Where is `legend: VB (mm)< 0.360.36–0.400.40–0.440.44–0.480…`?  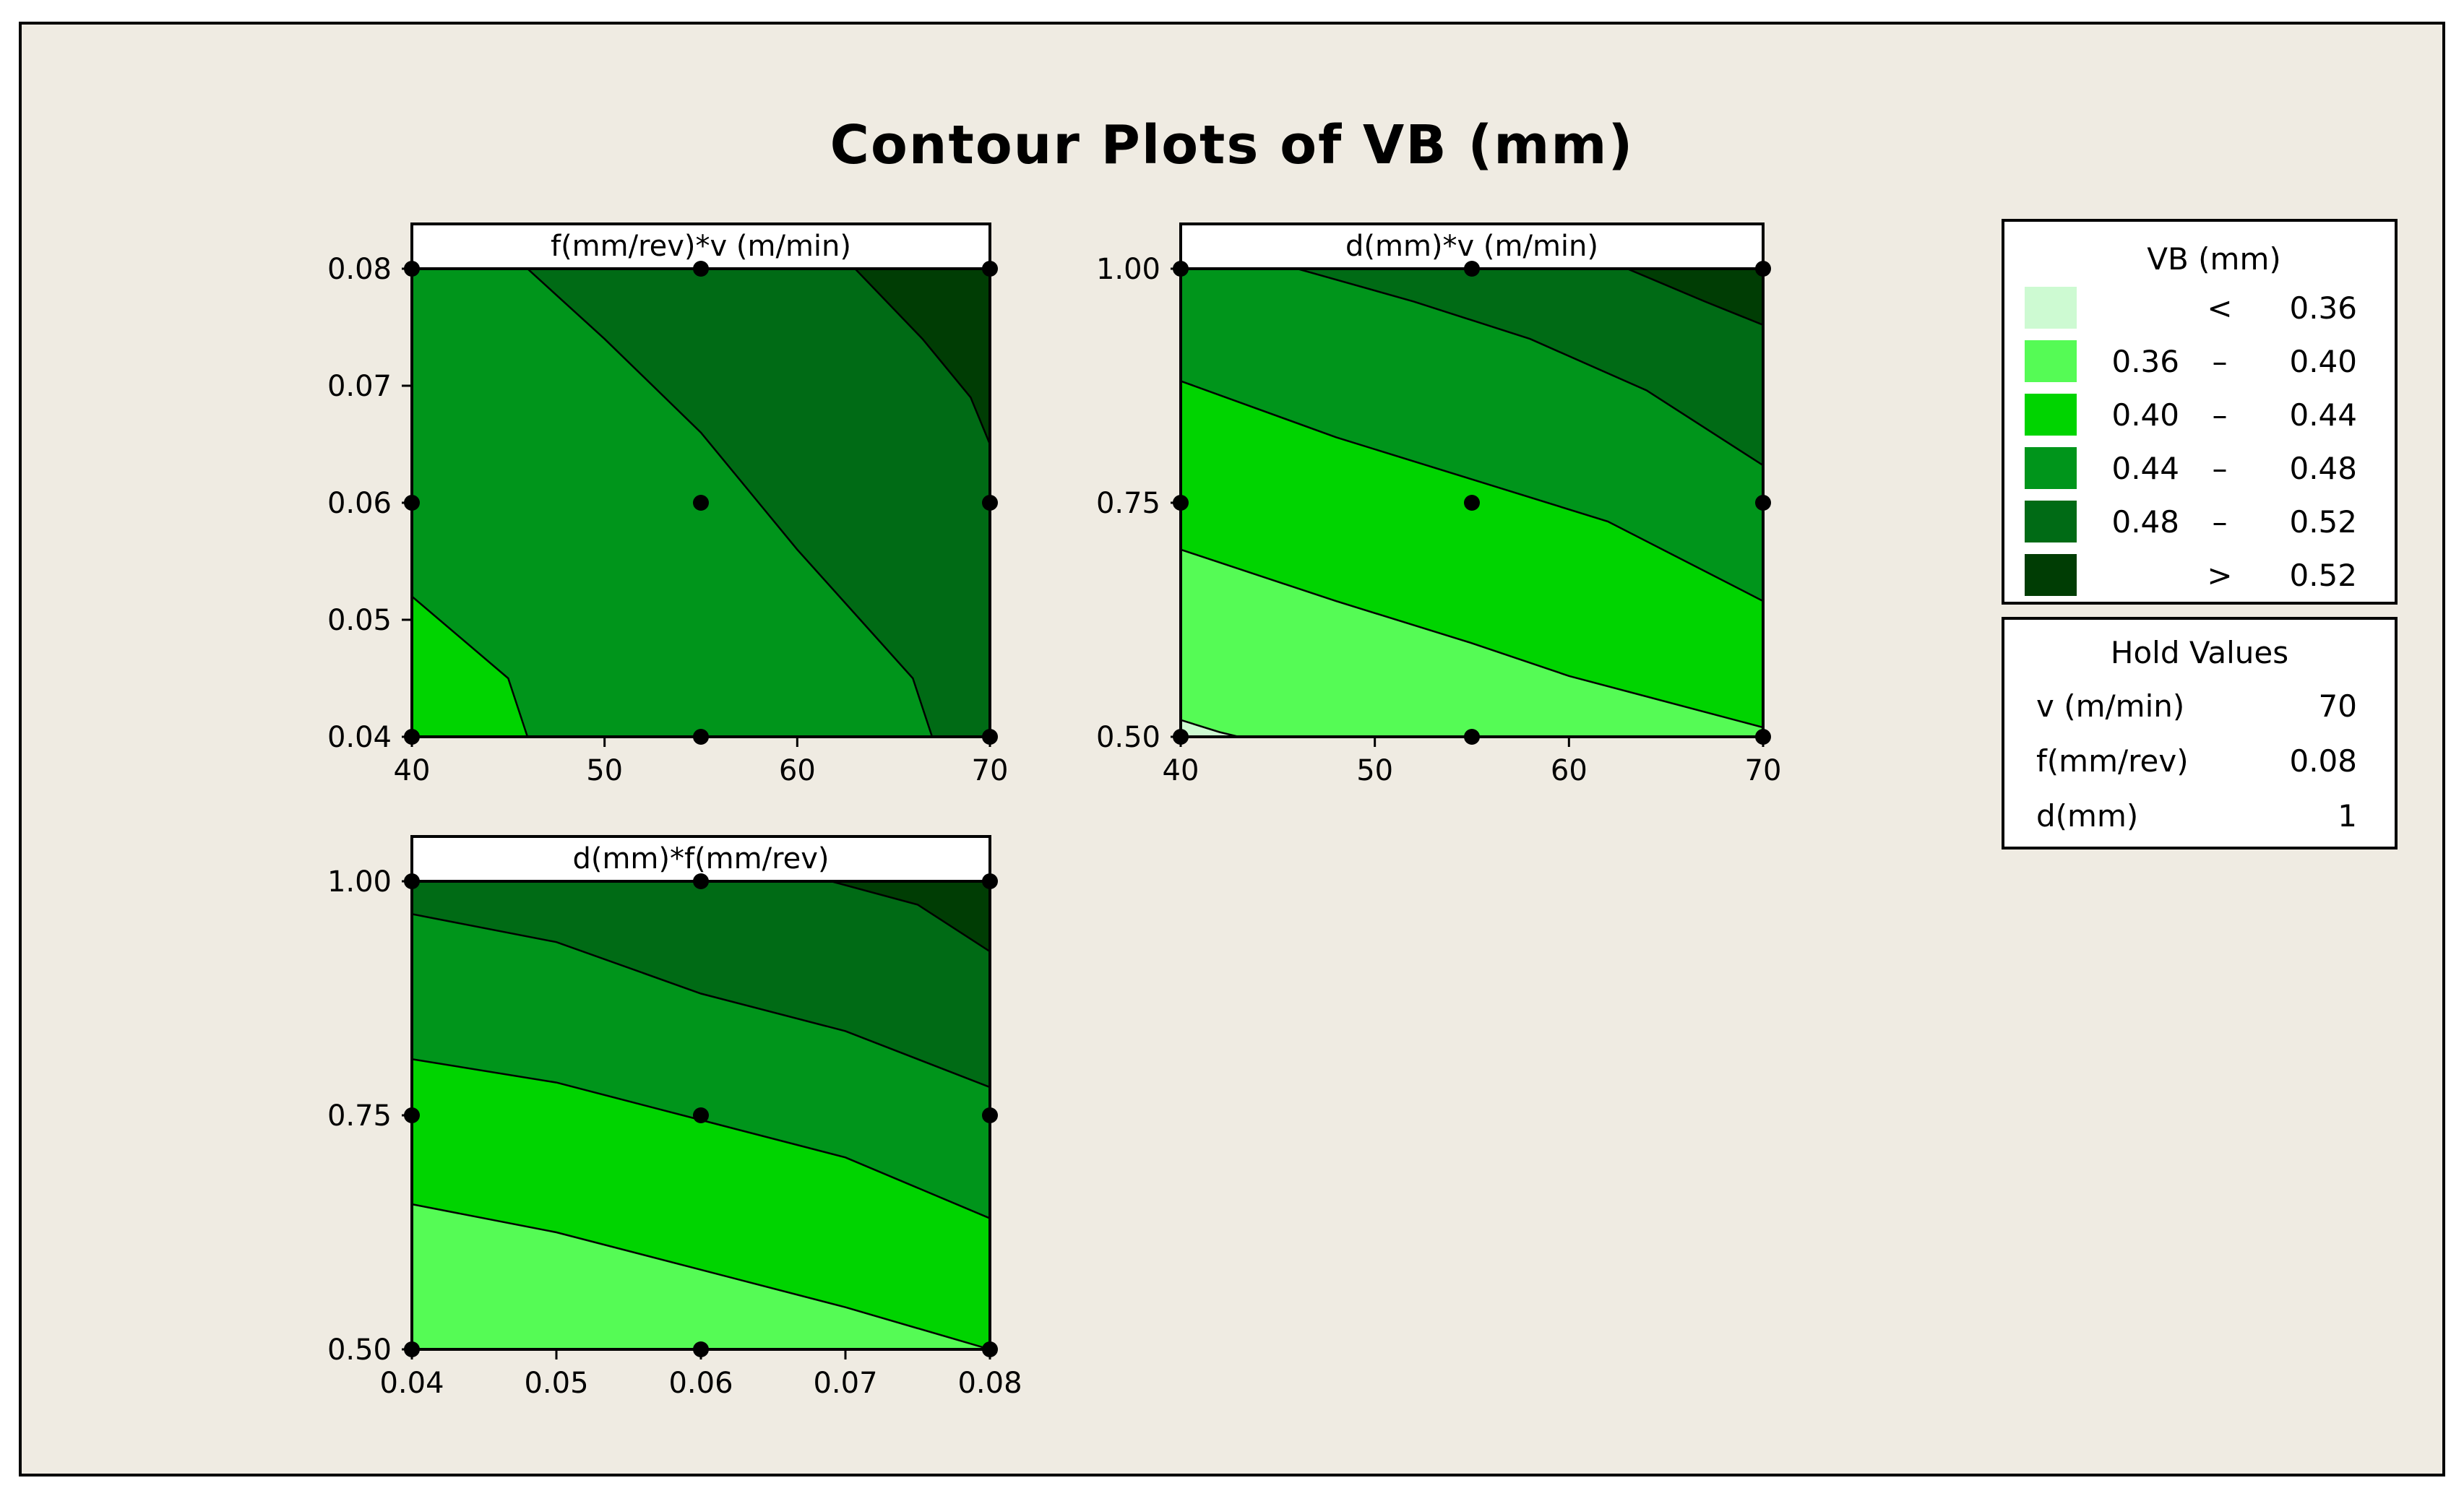
legend: VB (mm)< 0.360.36–0.400.40–0.440.44–0.480… is located at coordinates (2200, 412).